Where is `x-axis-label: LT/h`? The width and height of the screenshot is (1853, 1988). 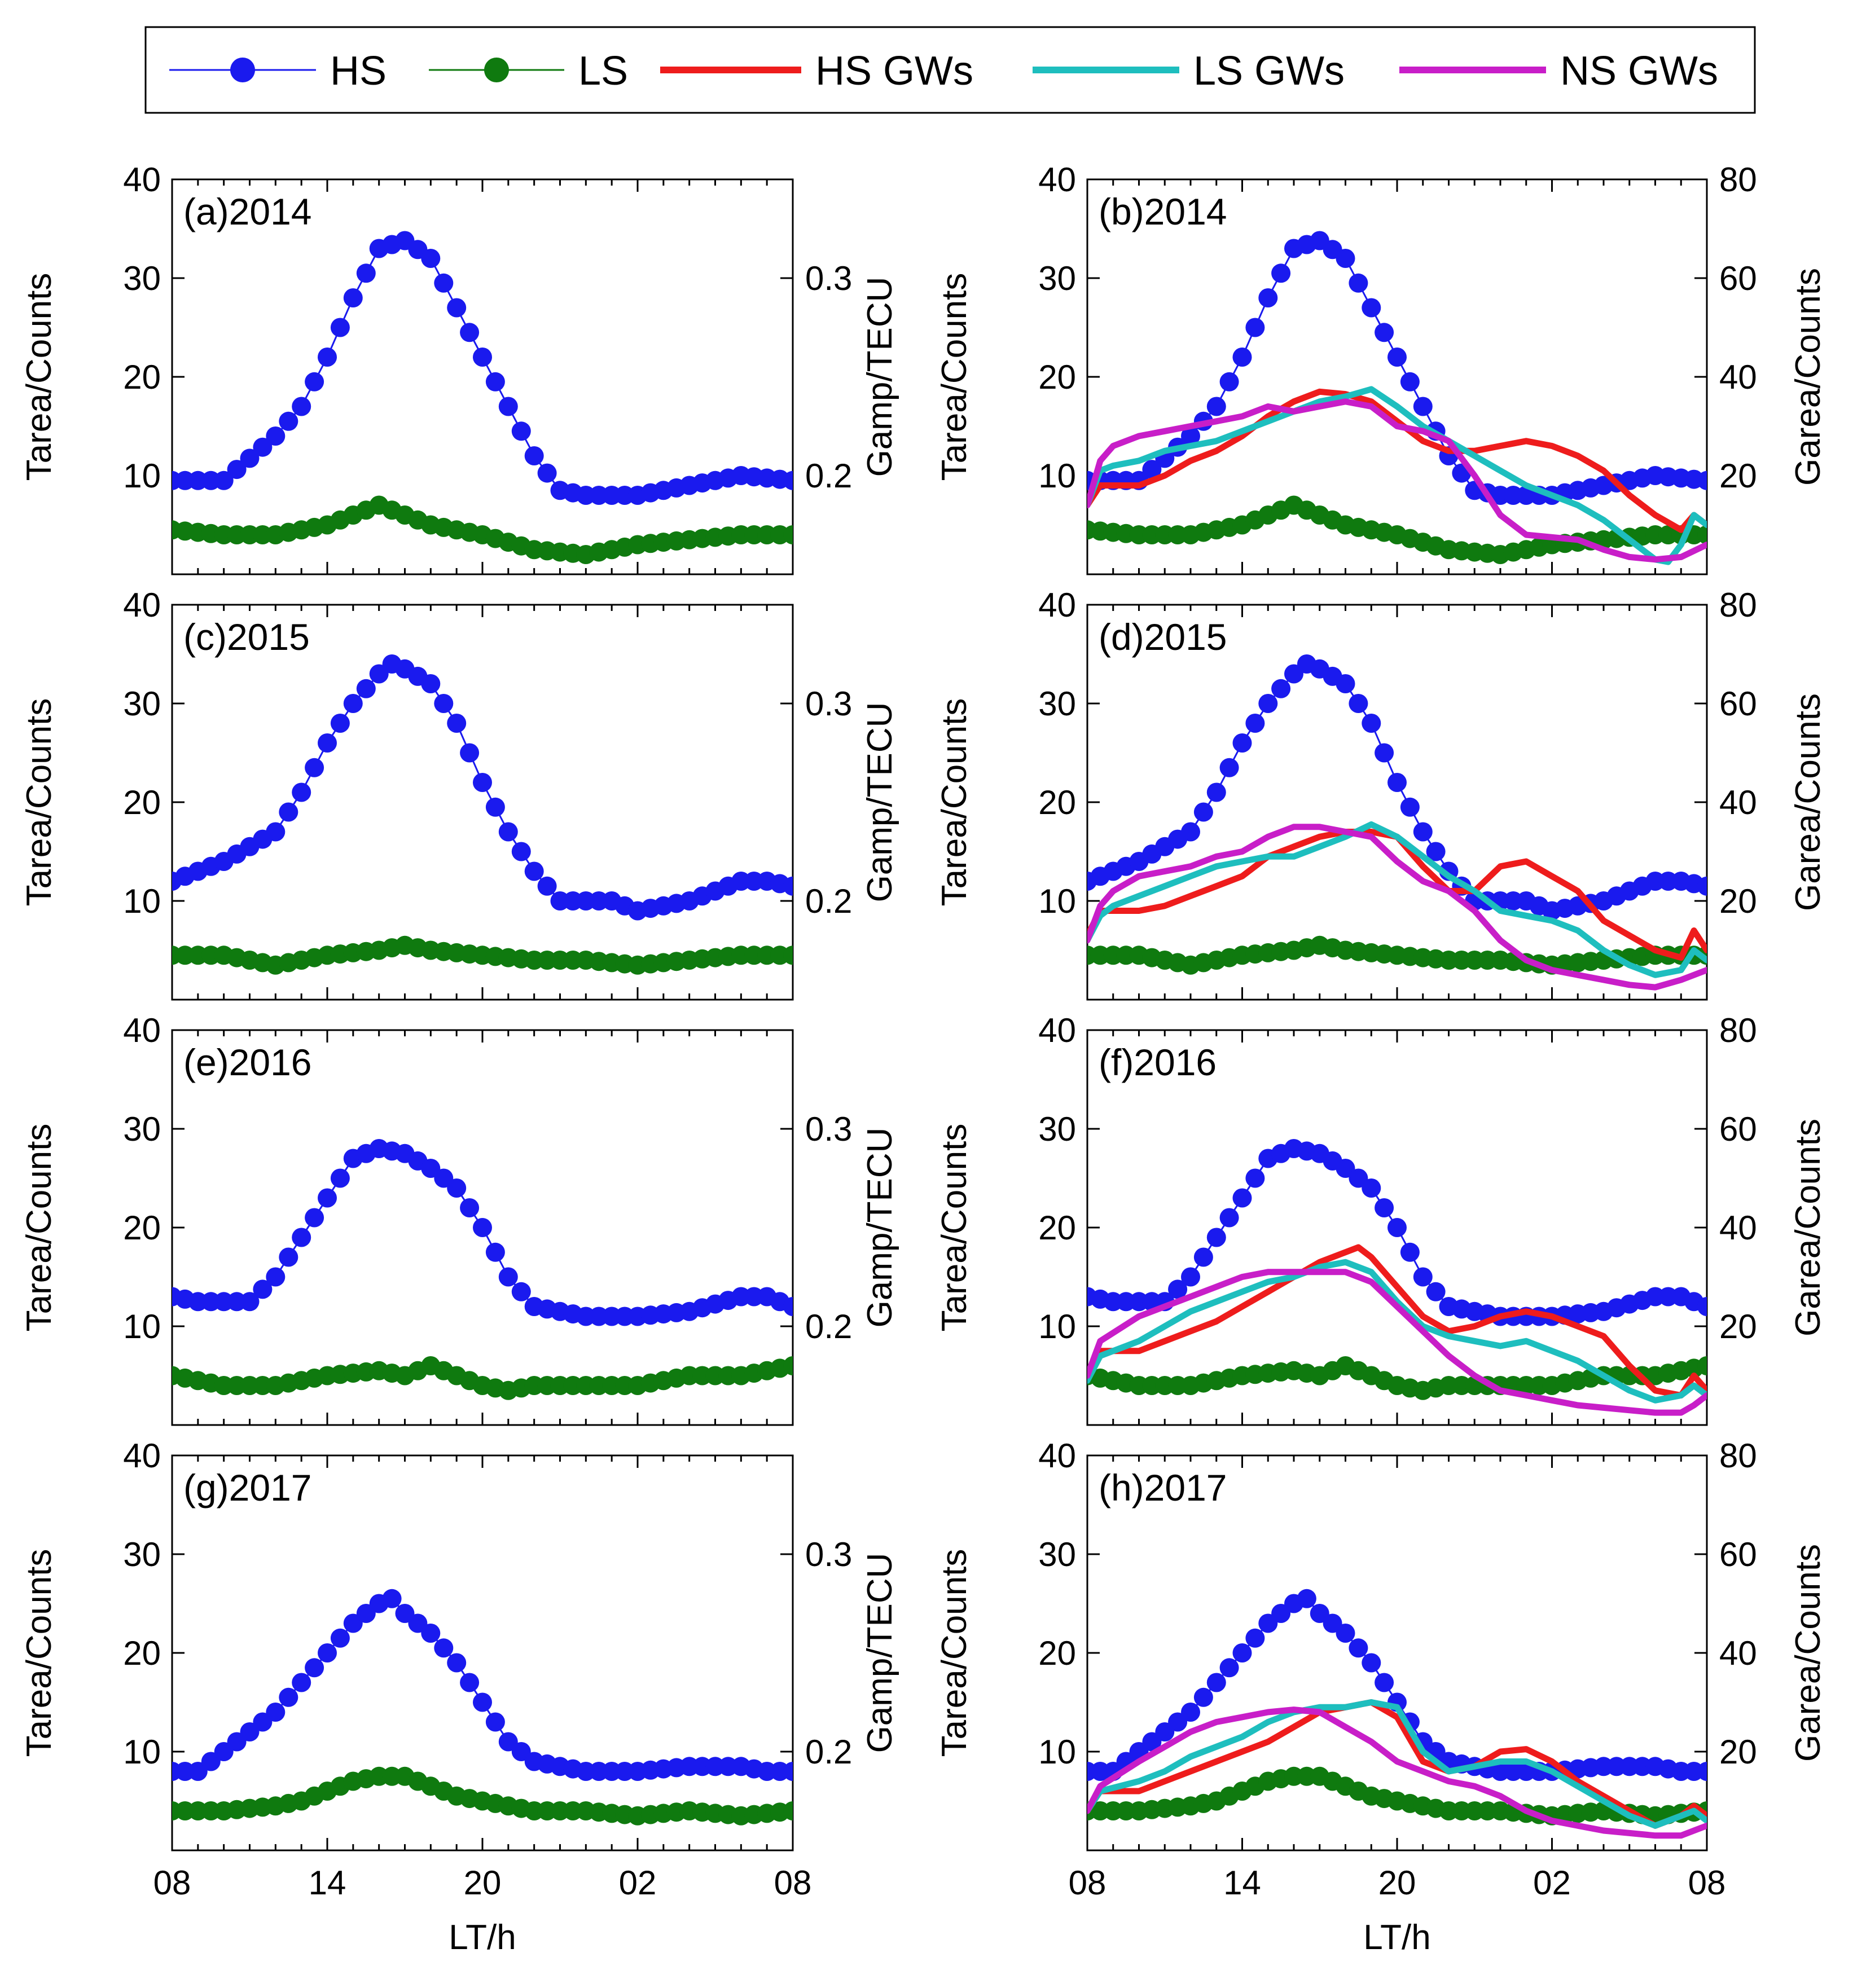 x-axis-label: LT/h is located at coordinates (482, 1937).